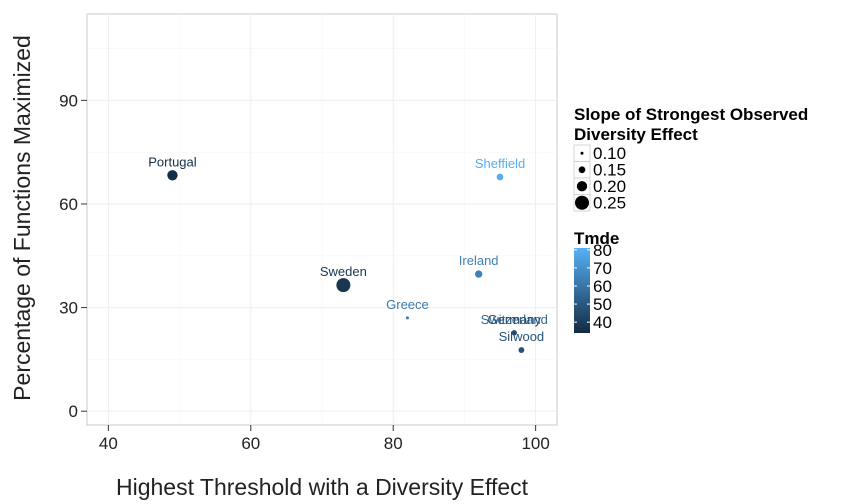 This screenshot has width=864, height=504. Describe the element at coordinates (407, 304) in the screenshot. I see `point-label: Greece` at that location.